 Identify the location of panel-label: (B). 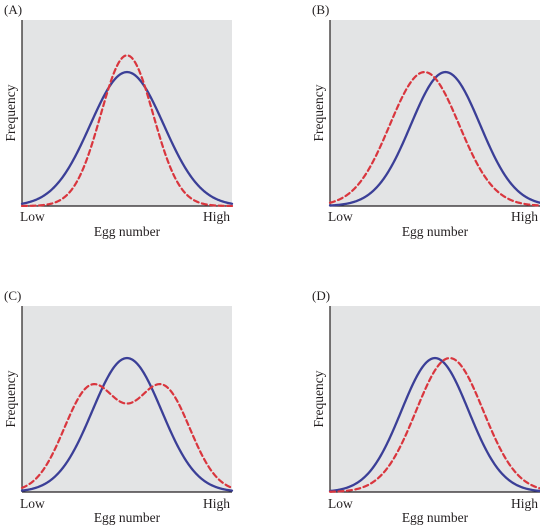
(320, 9).